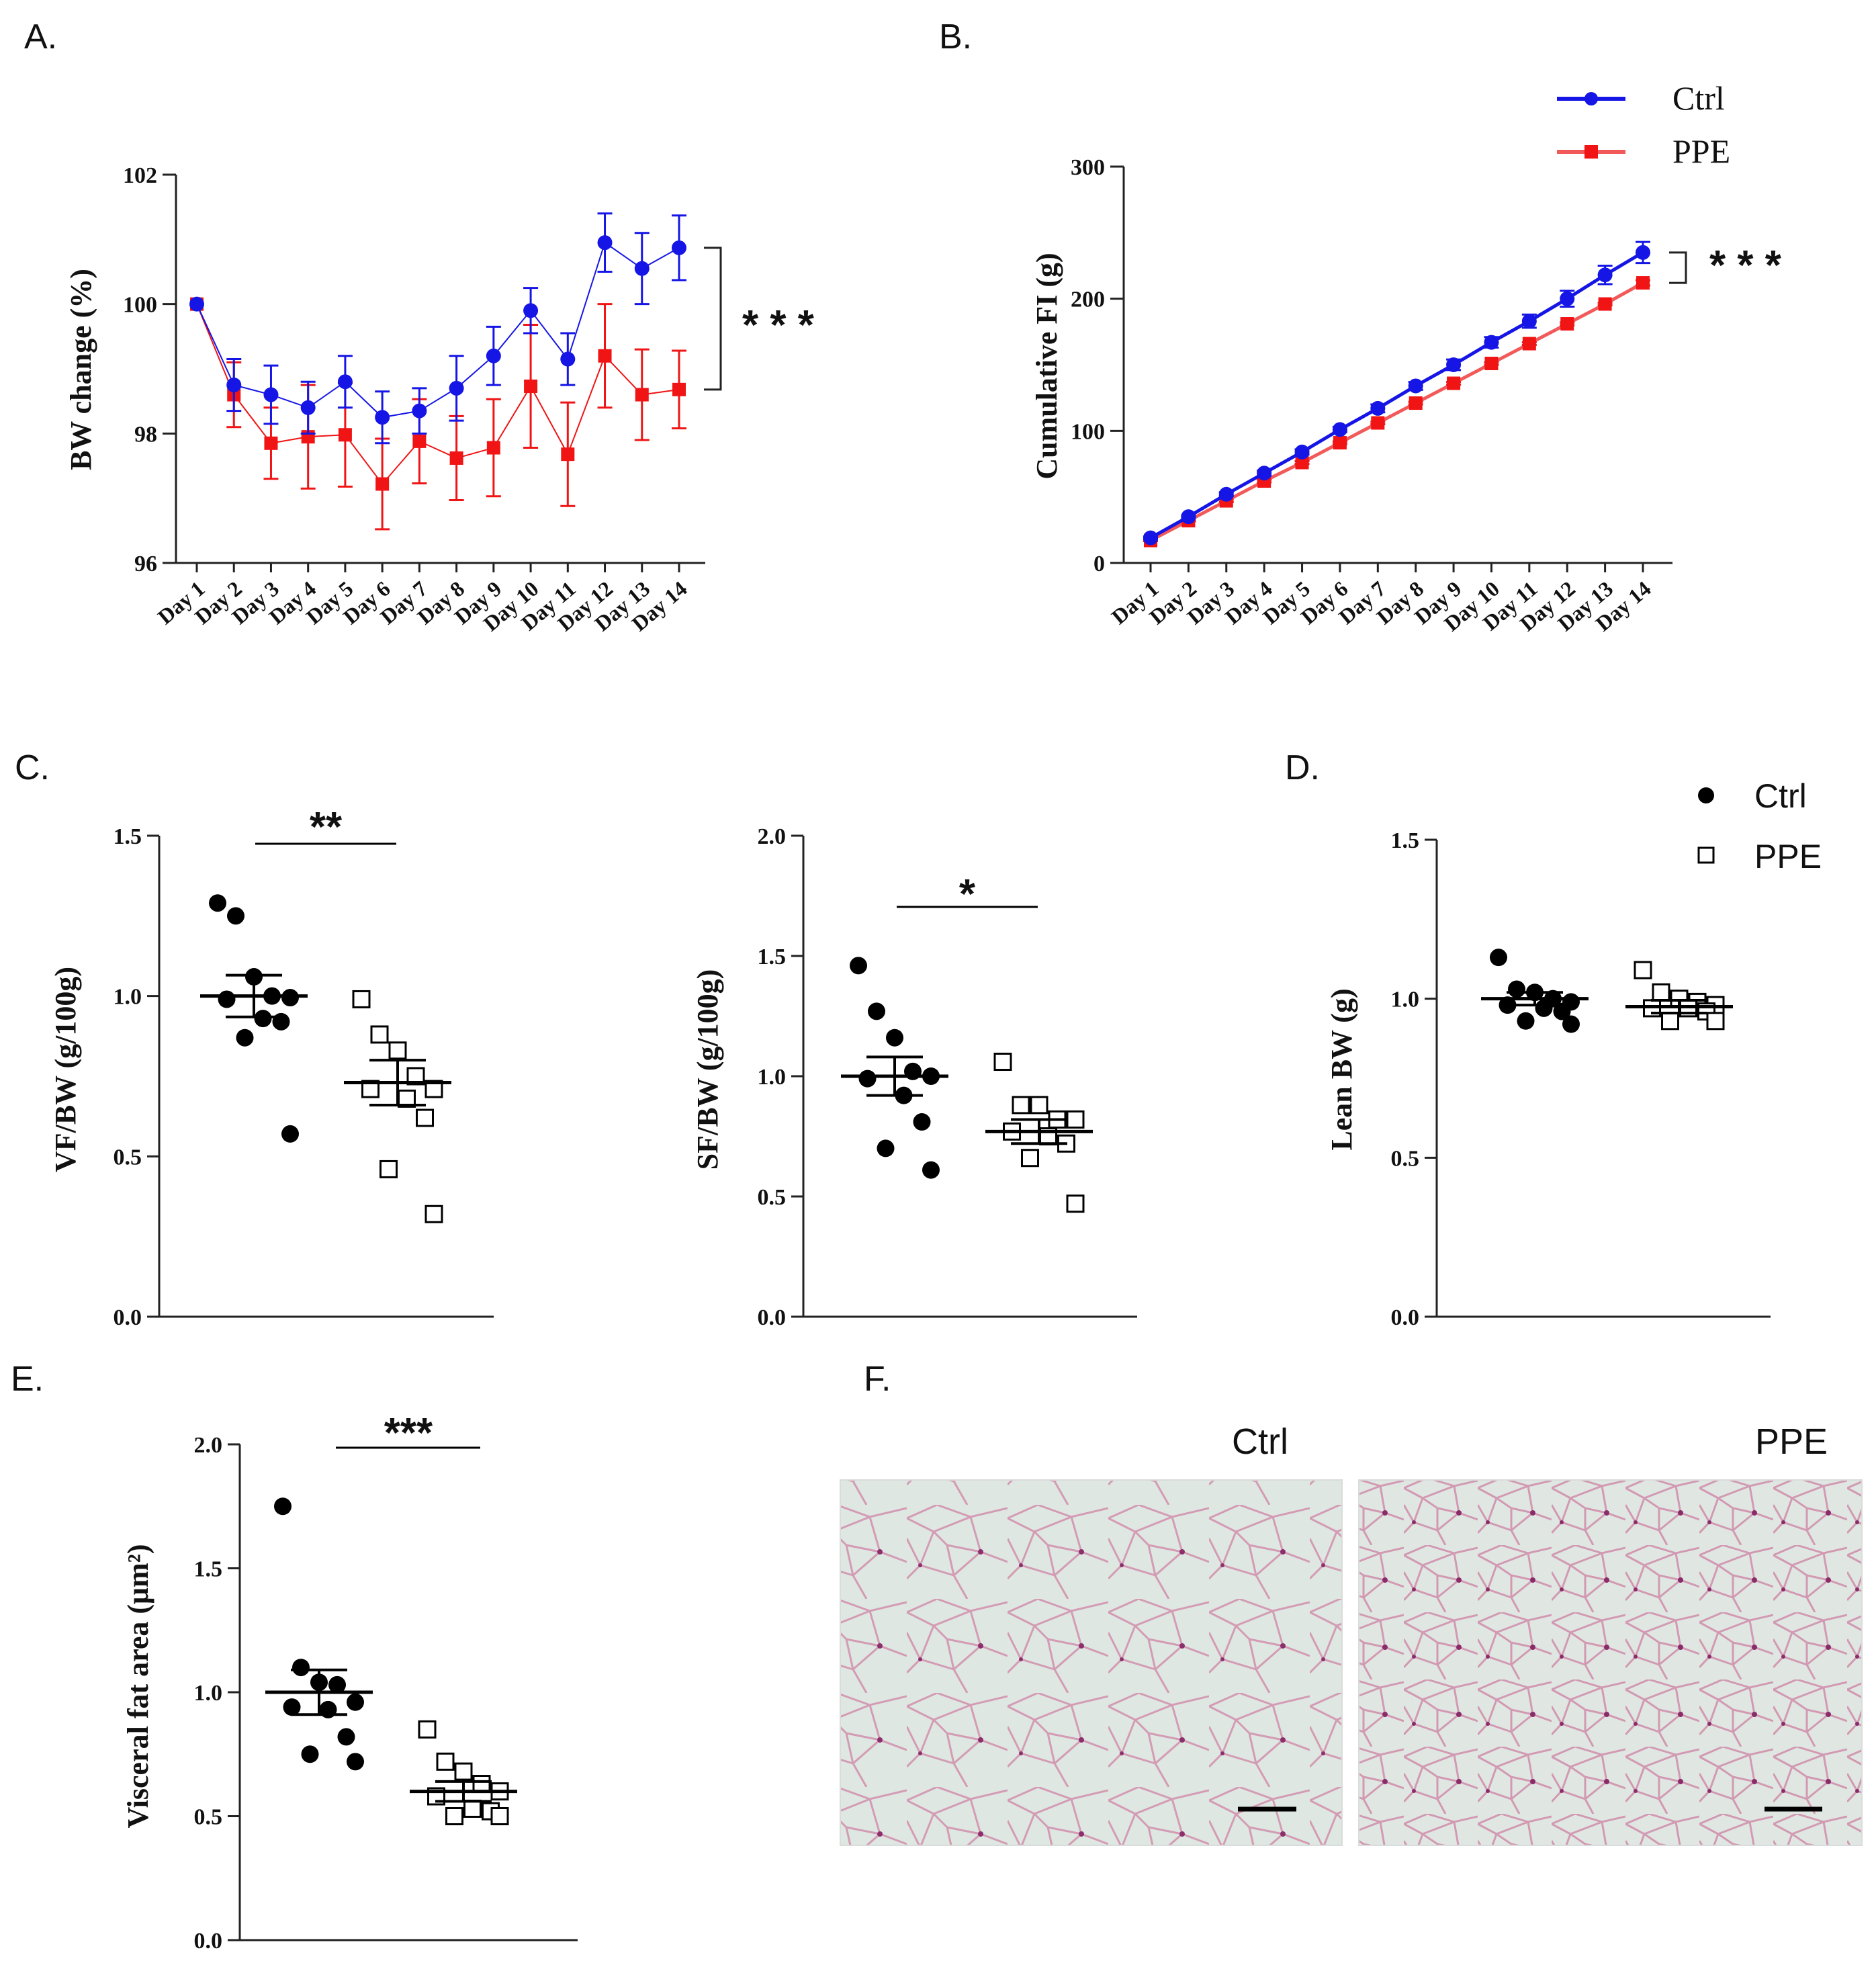 This screenshot has height=1967, width=1876. I want to click on legend-marker-ppe, so click(1591, 152).